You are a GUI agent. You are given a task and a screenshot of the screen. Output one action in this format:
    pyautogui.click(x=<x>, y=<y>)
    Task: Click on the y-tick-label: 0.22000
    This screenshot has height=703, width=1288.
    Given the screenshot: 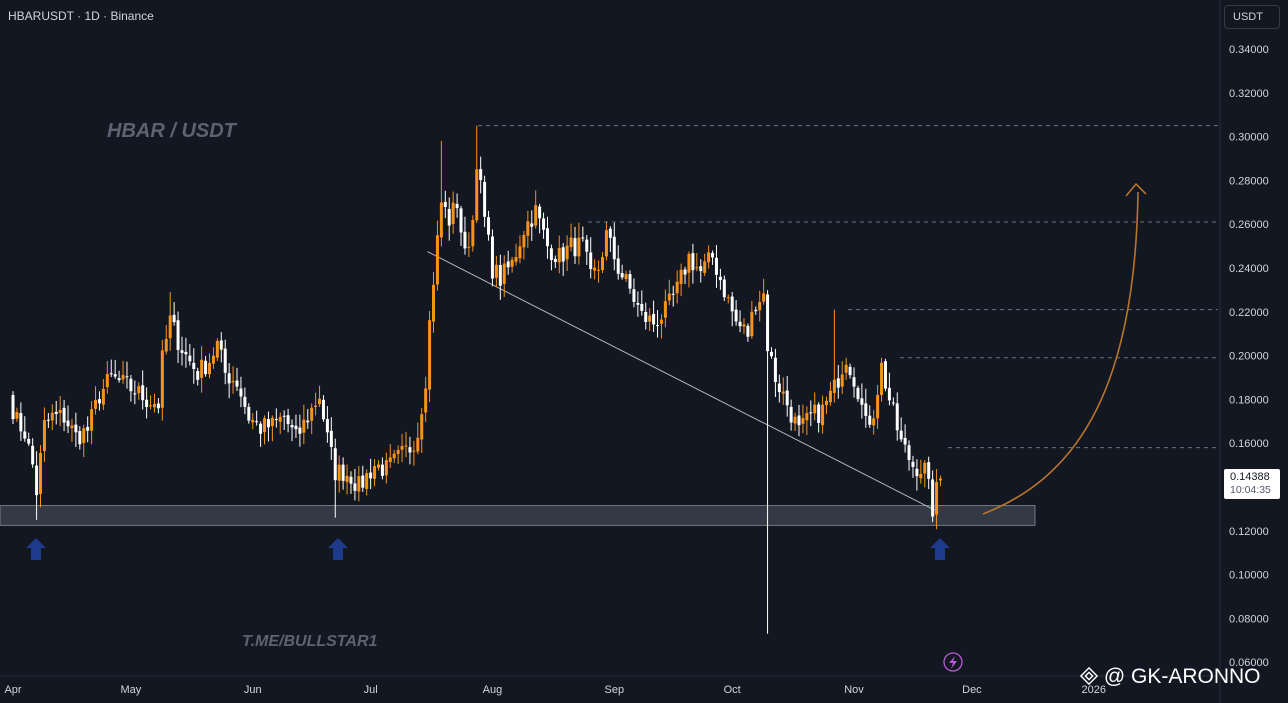 What is the action you would take?
    pyautogui.click(x=1249, y=313)
    